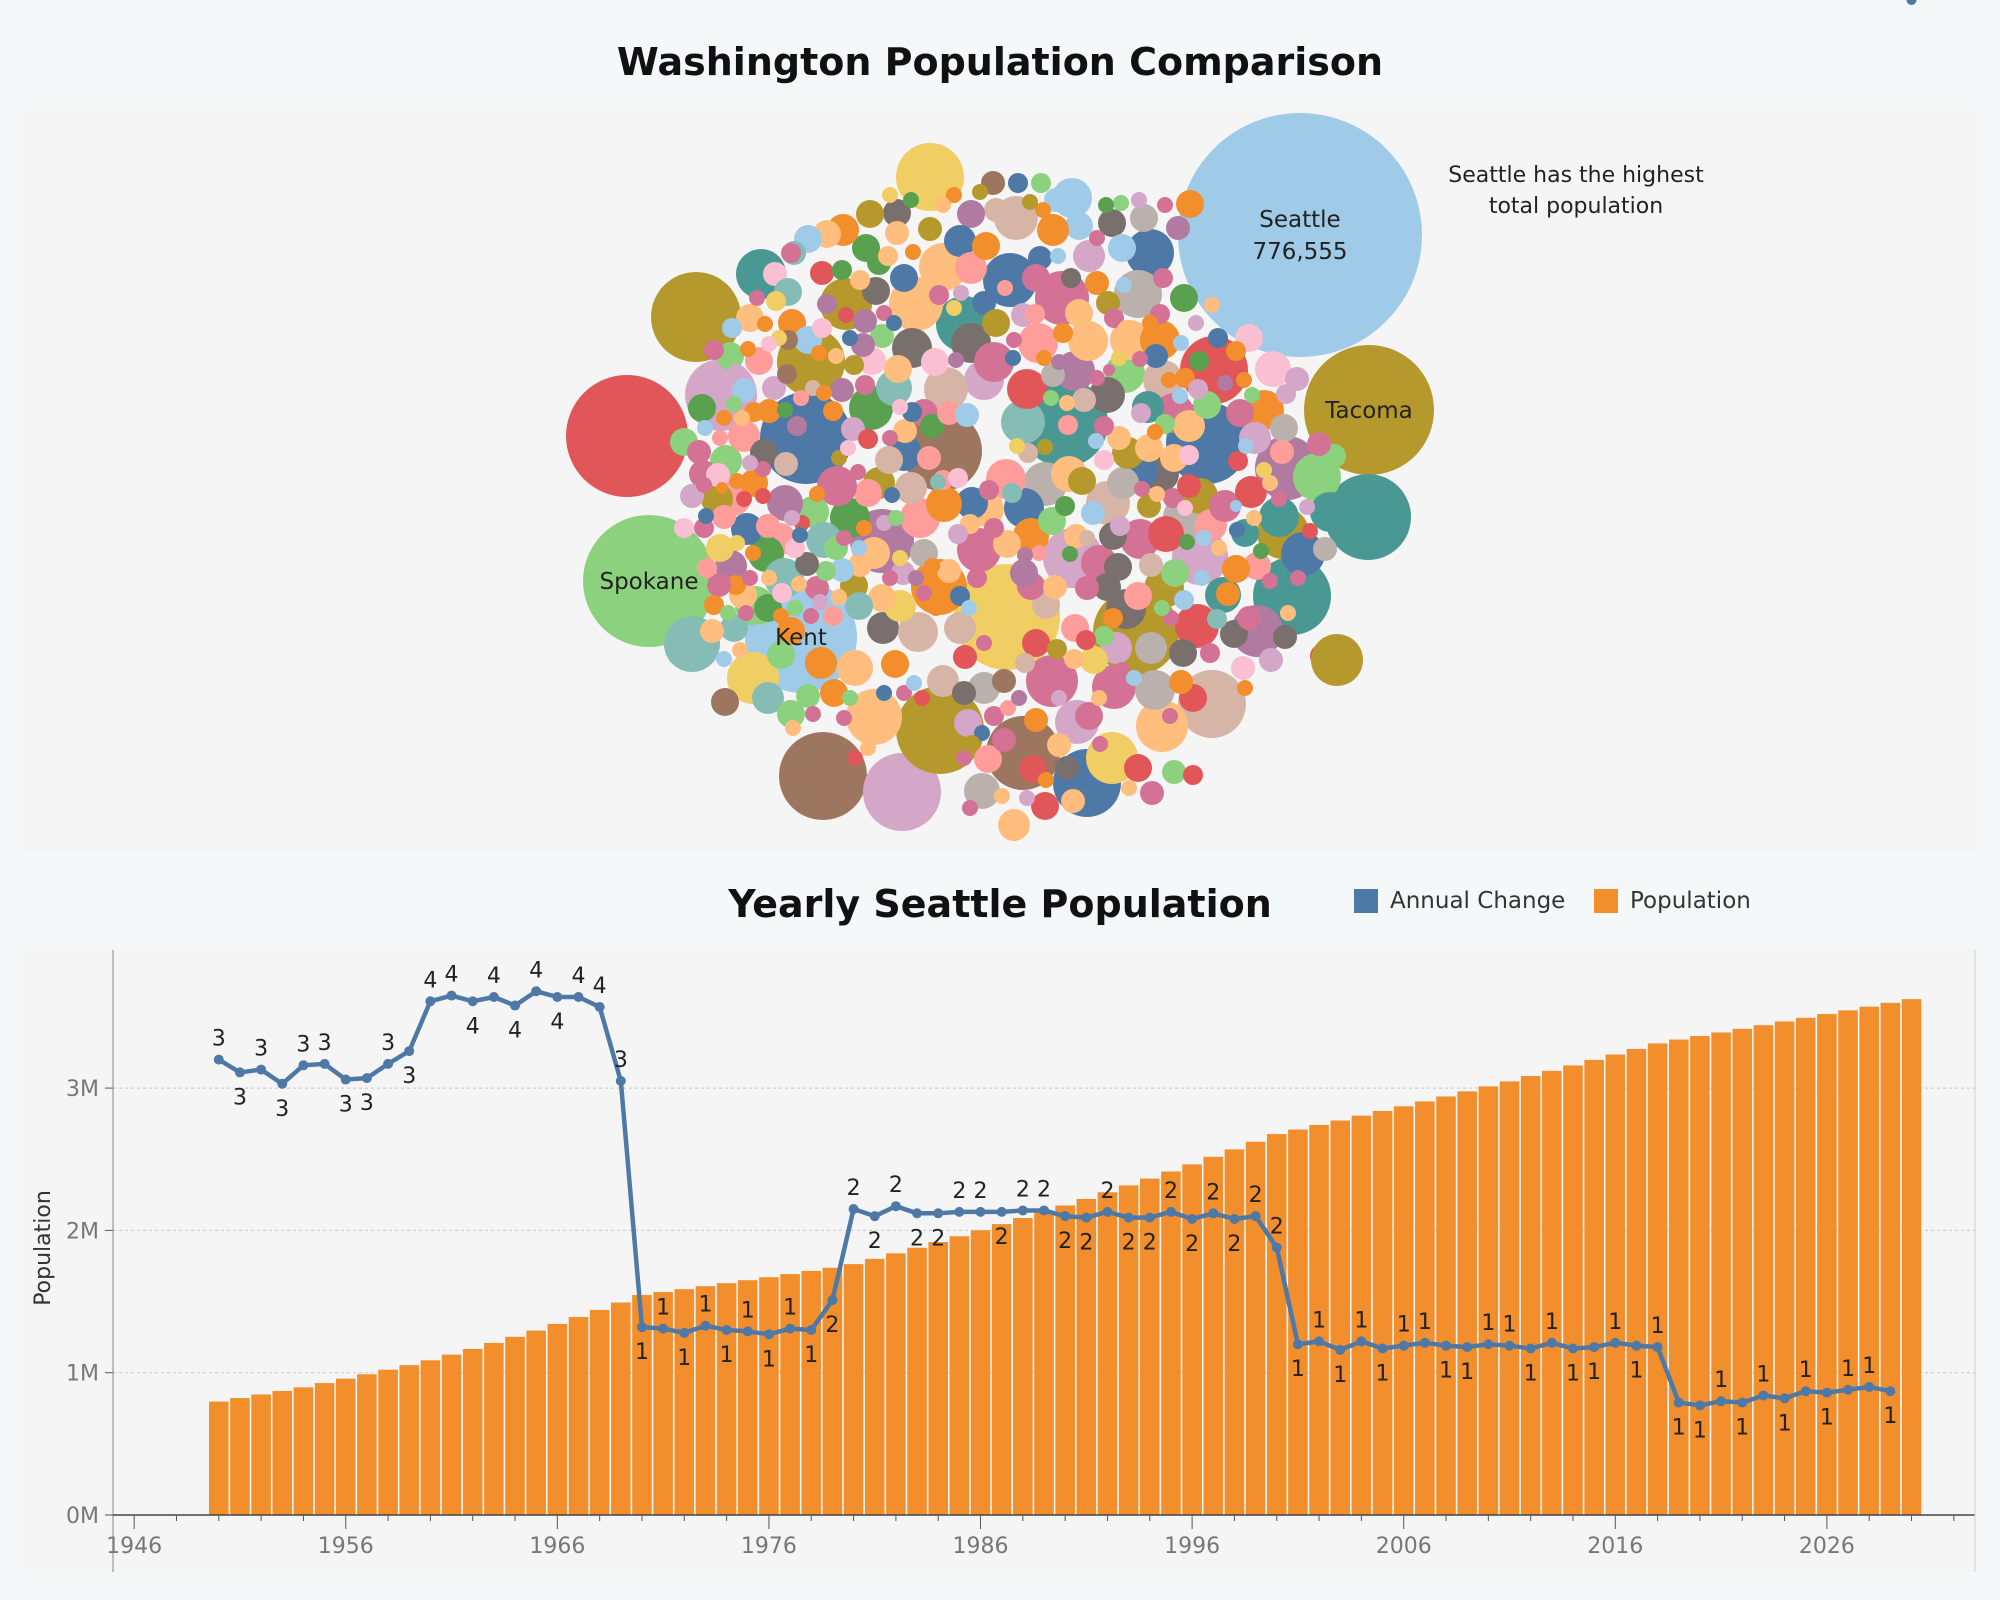 The height and width of the screenshot is (1600, 2000). Describe the element at coordinates (1366, 901) in the screenshot. I see `legend-swatch-annual-change` at that location.